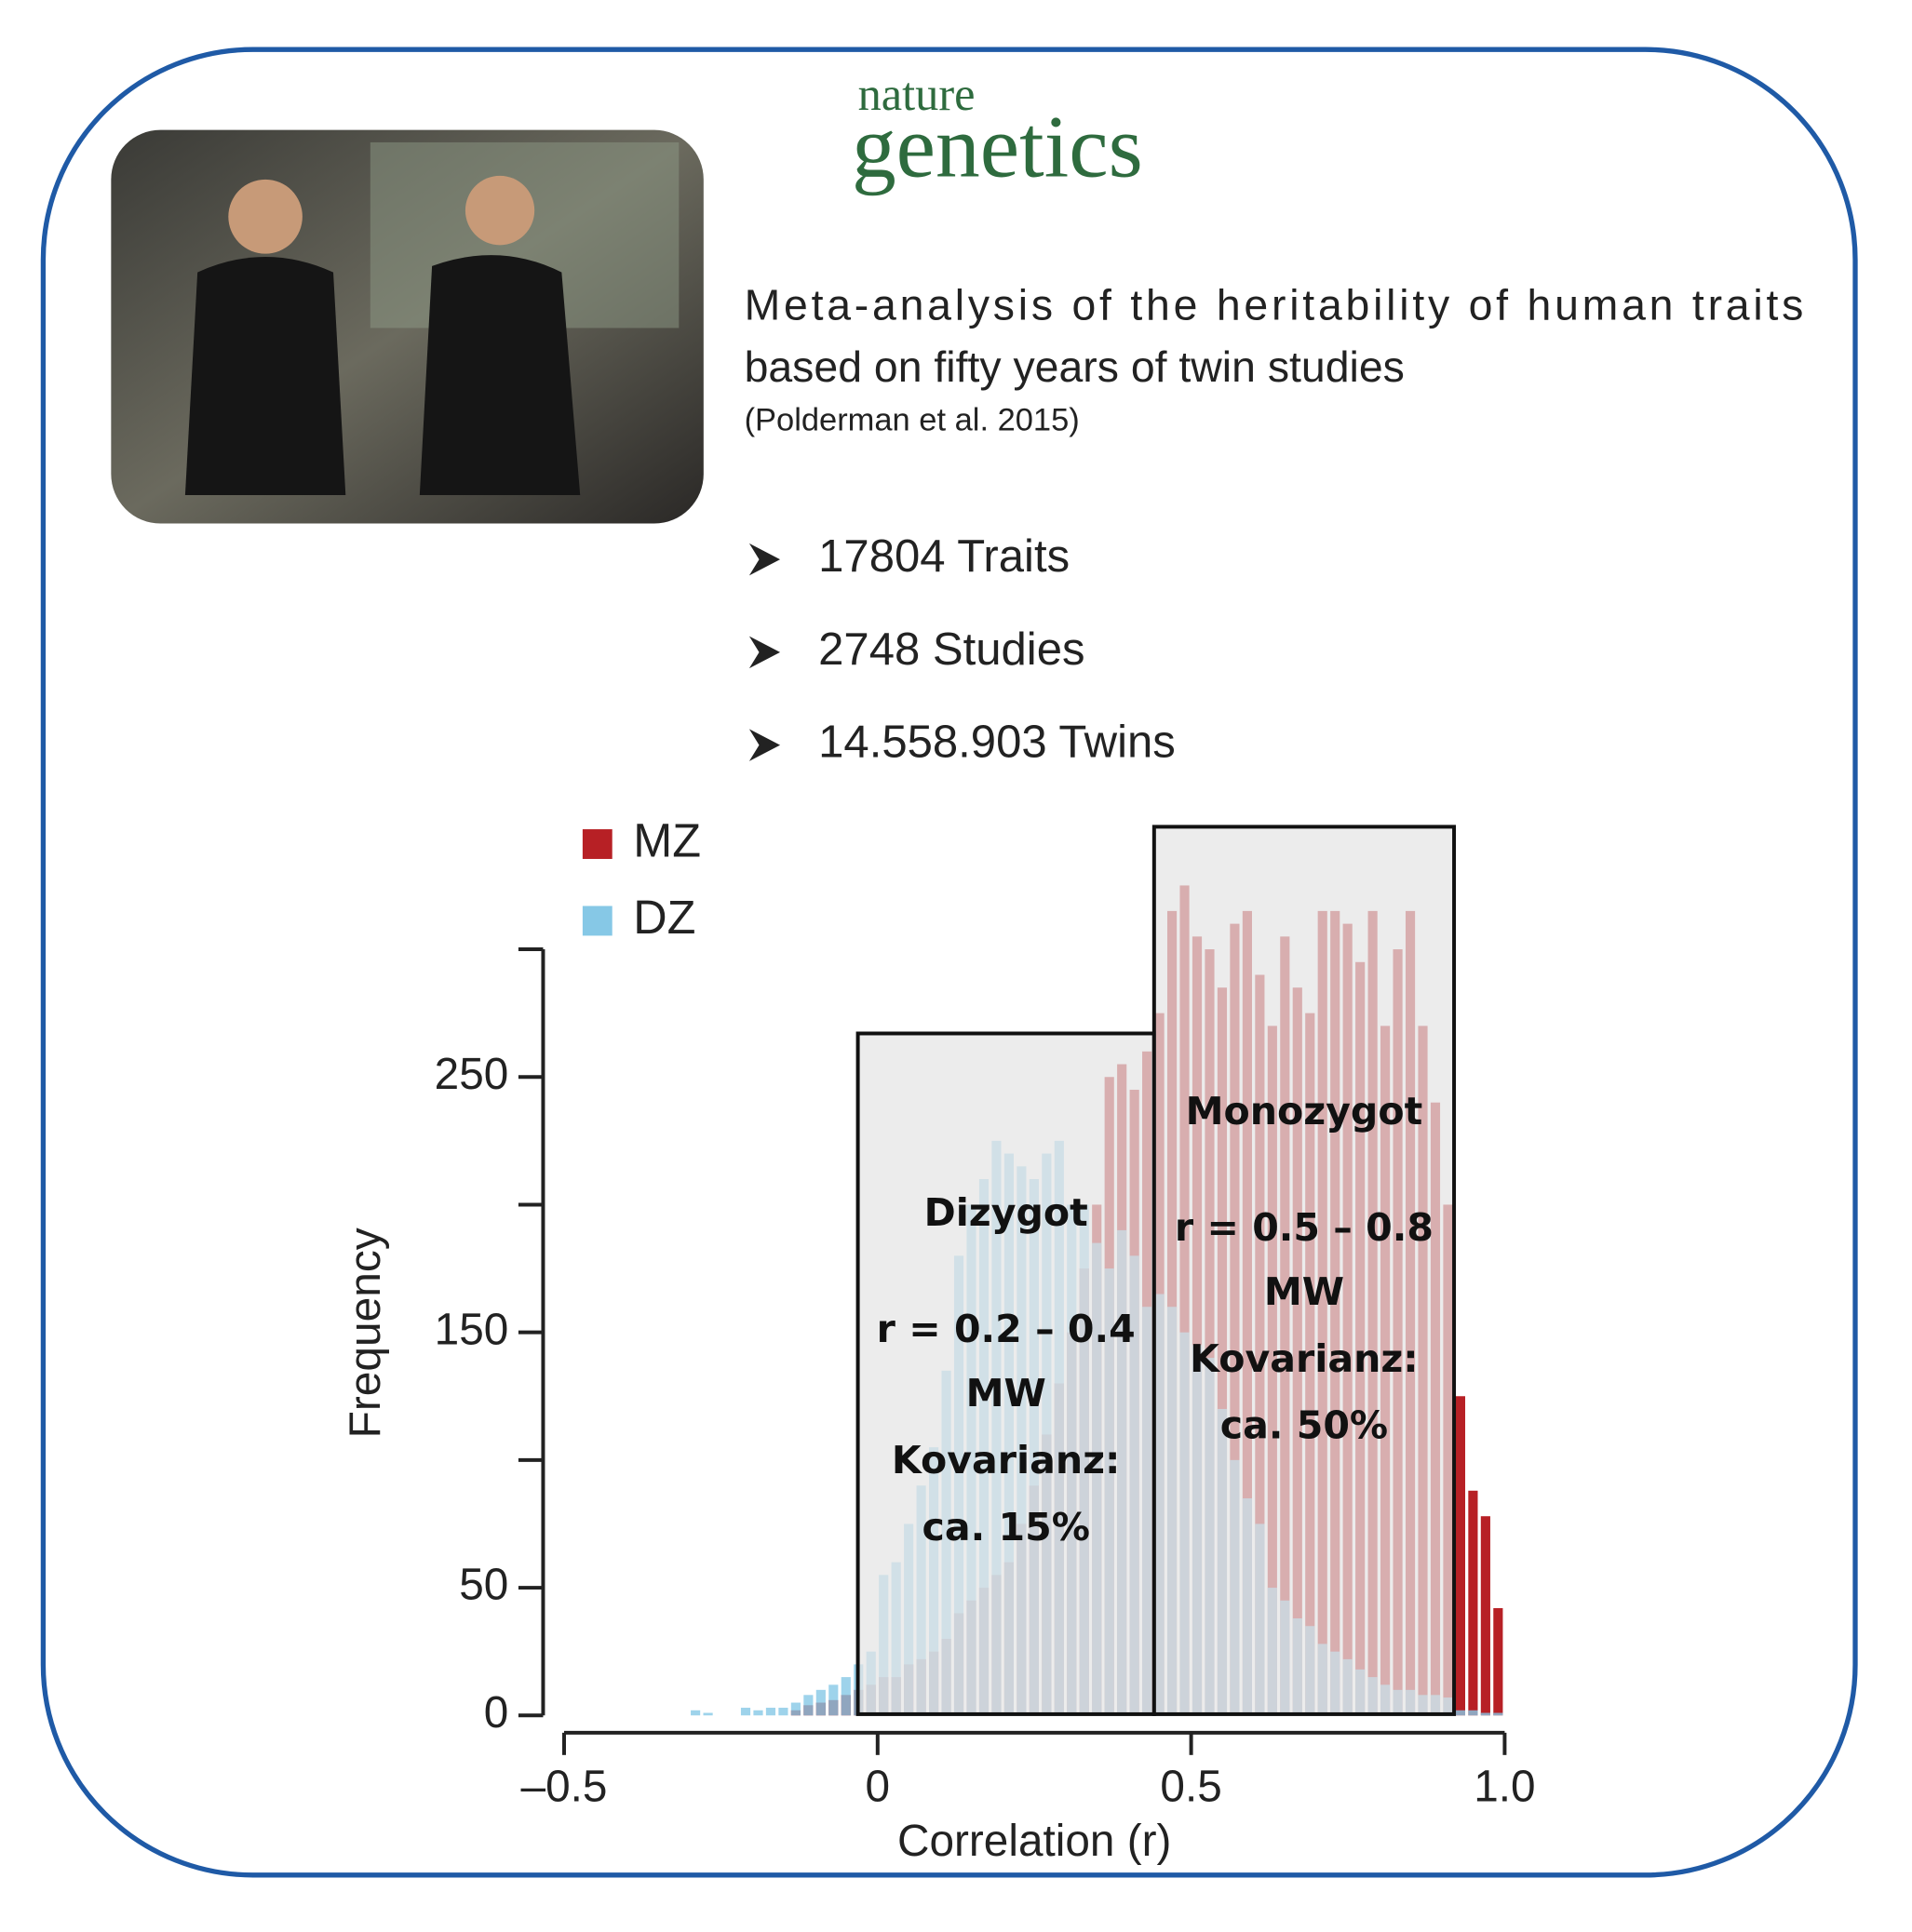  Describe the element at coordinates (997, 743) in the screenshot. I see `bullet-text: 14.558.903 Twins` at that location.